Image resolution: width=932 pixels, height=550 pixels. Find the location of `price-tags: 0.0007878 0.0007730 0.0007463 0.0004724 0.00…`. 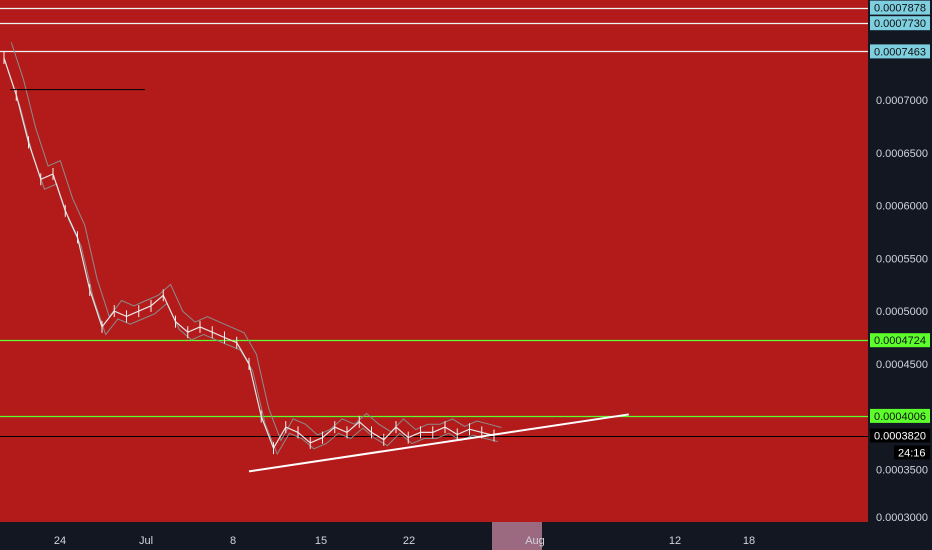

price-tags: 0.0007878 0.0007730 0.0007463 0.0004724 0.00… is located at coordinates (900, 230).